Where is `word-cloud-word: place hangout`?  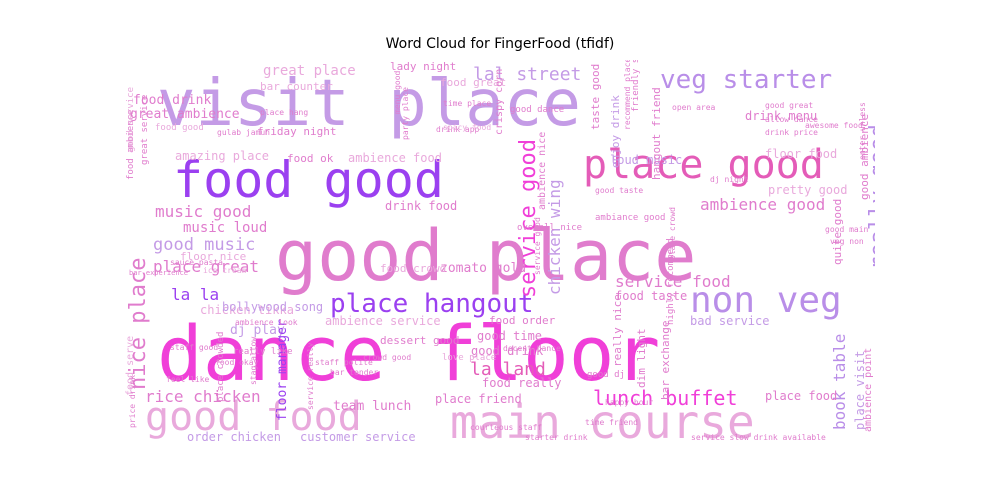
word-cloud-word: place hangout is located at coordinates (432, 304).